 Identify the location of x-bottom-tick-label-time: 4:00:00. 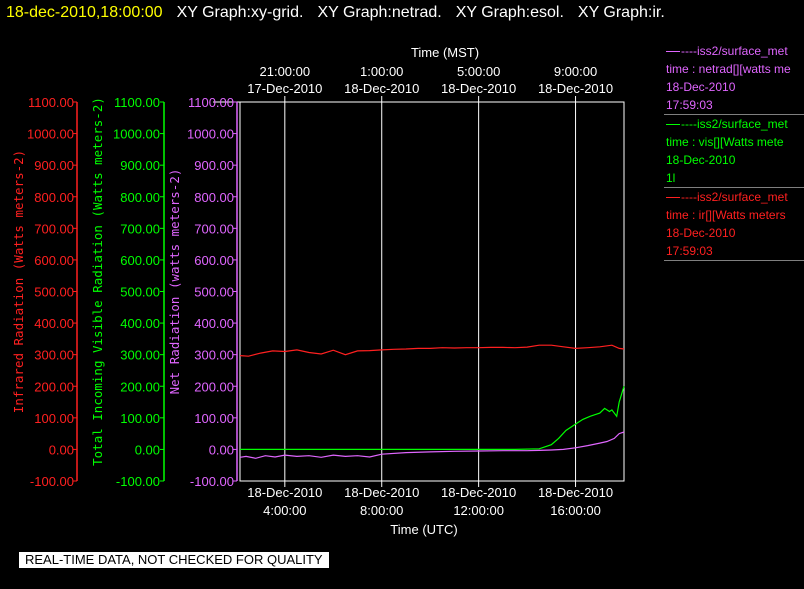
(284, 510).